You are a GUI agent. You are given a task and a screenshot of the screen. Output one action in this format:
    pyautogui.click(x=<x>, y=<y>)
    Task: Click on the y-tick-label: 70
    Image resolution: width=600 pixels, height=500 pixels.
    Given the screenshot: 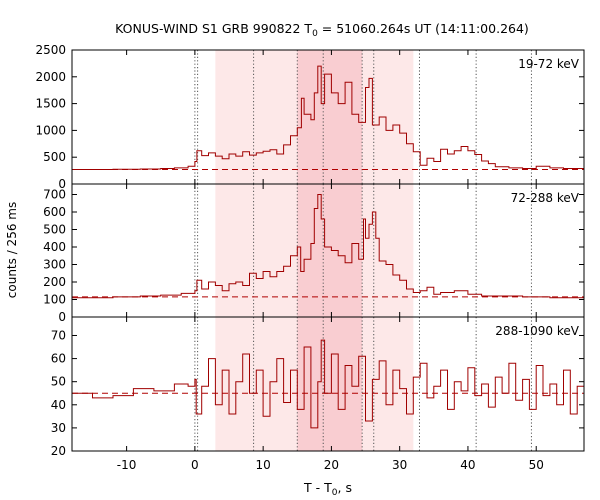 What is the action you would take?
    pyautogui.click(x=58, y=335)
    